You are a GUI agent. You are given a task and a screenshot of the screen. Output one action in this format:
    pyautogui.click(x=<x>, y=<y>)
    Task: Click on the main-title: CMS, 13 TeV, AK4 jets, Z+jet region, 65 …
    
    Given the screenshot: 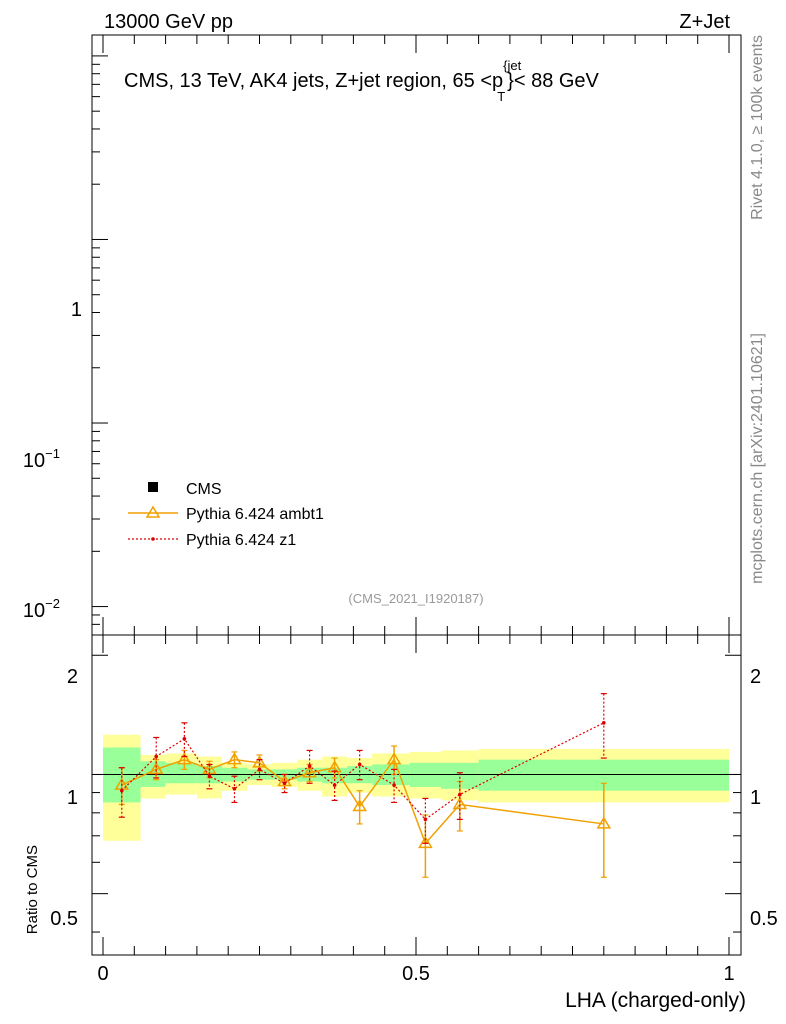 What is the action you would take?
    pyautogui.click(x=362, y=81)
    